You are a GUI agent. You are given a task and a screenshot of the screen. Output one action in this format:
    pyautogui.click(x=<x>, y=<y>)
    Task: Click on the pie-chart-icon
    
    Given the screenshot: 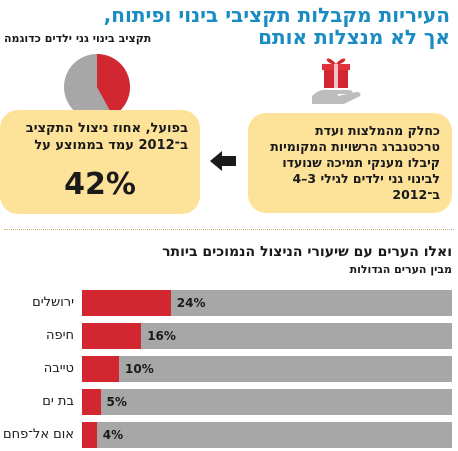 What is the action you would take?
    pyautogui.click(x=97, y=87)
    